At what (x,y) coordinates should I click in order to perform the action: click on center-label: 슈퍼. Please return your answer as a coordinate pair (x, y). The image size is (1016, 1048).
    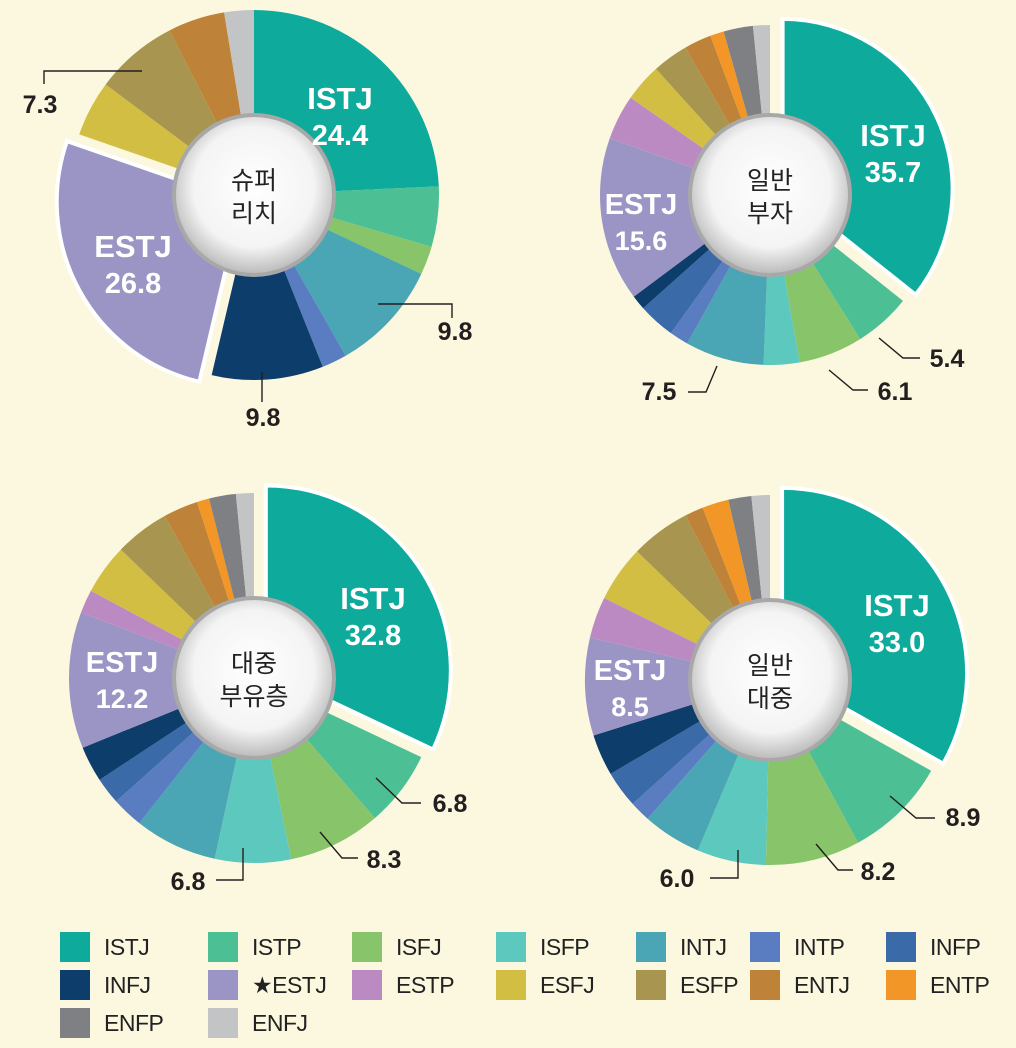
    Looking at the image, I should click on (254, 180).